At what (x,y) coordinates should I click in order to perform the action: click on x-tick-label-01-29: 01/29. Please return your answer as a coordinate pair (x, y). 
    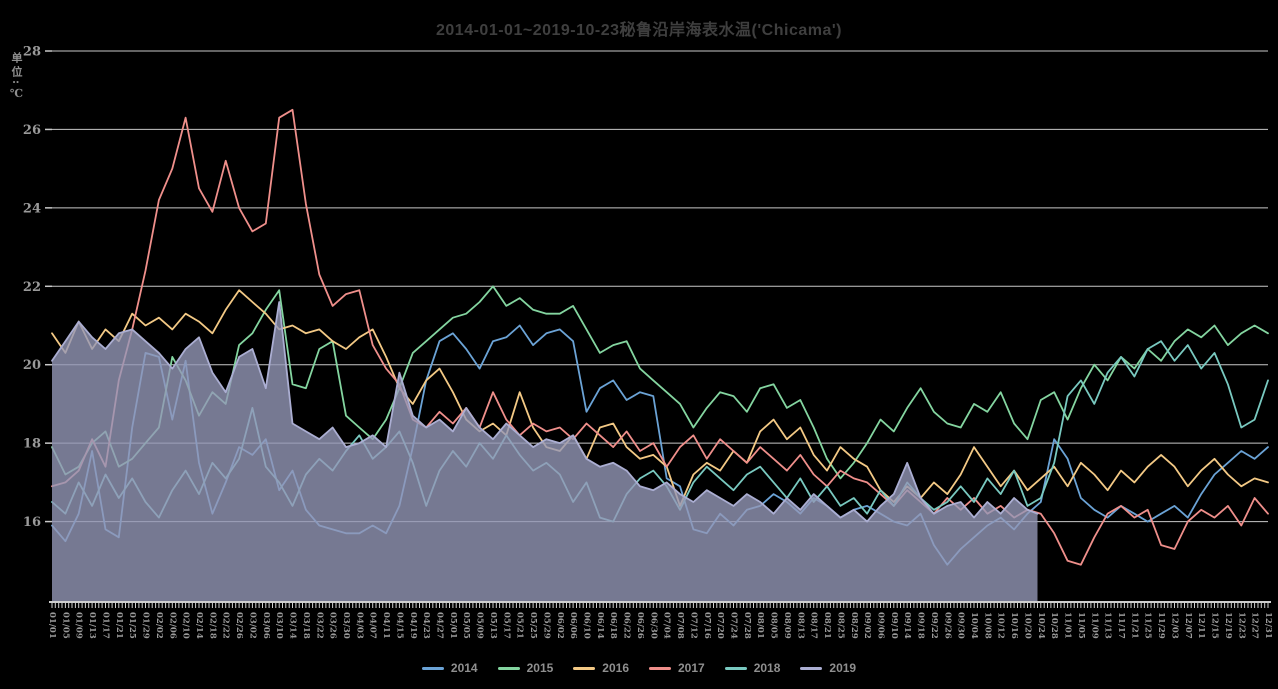
    Looking at the image, I should click on (146, 625).